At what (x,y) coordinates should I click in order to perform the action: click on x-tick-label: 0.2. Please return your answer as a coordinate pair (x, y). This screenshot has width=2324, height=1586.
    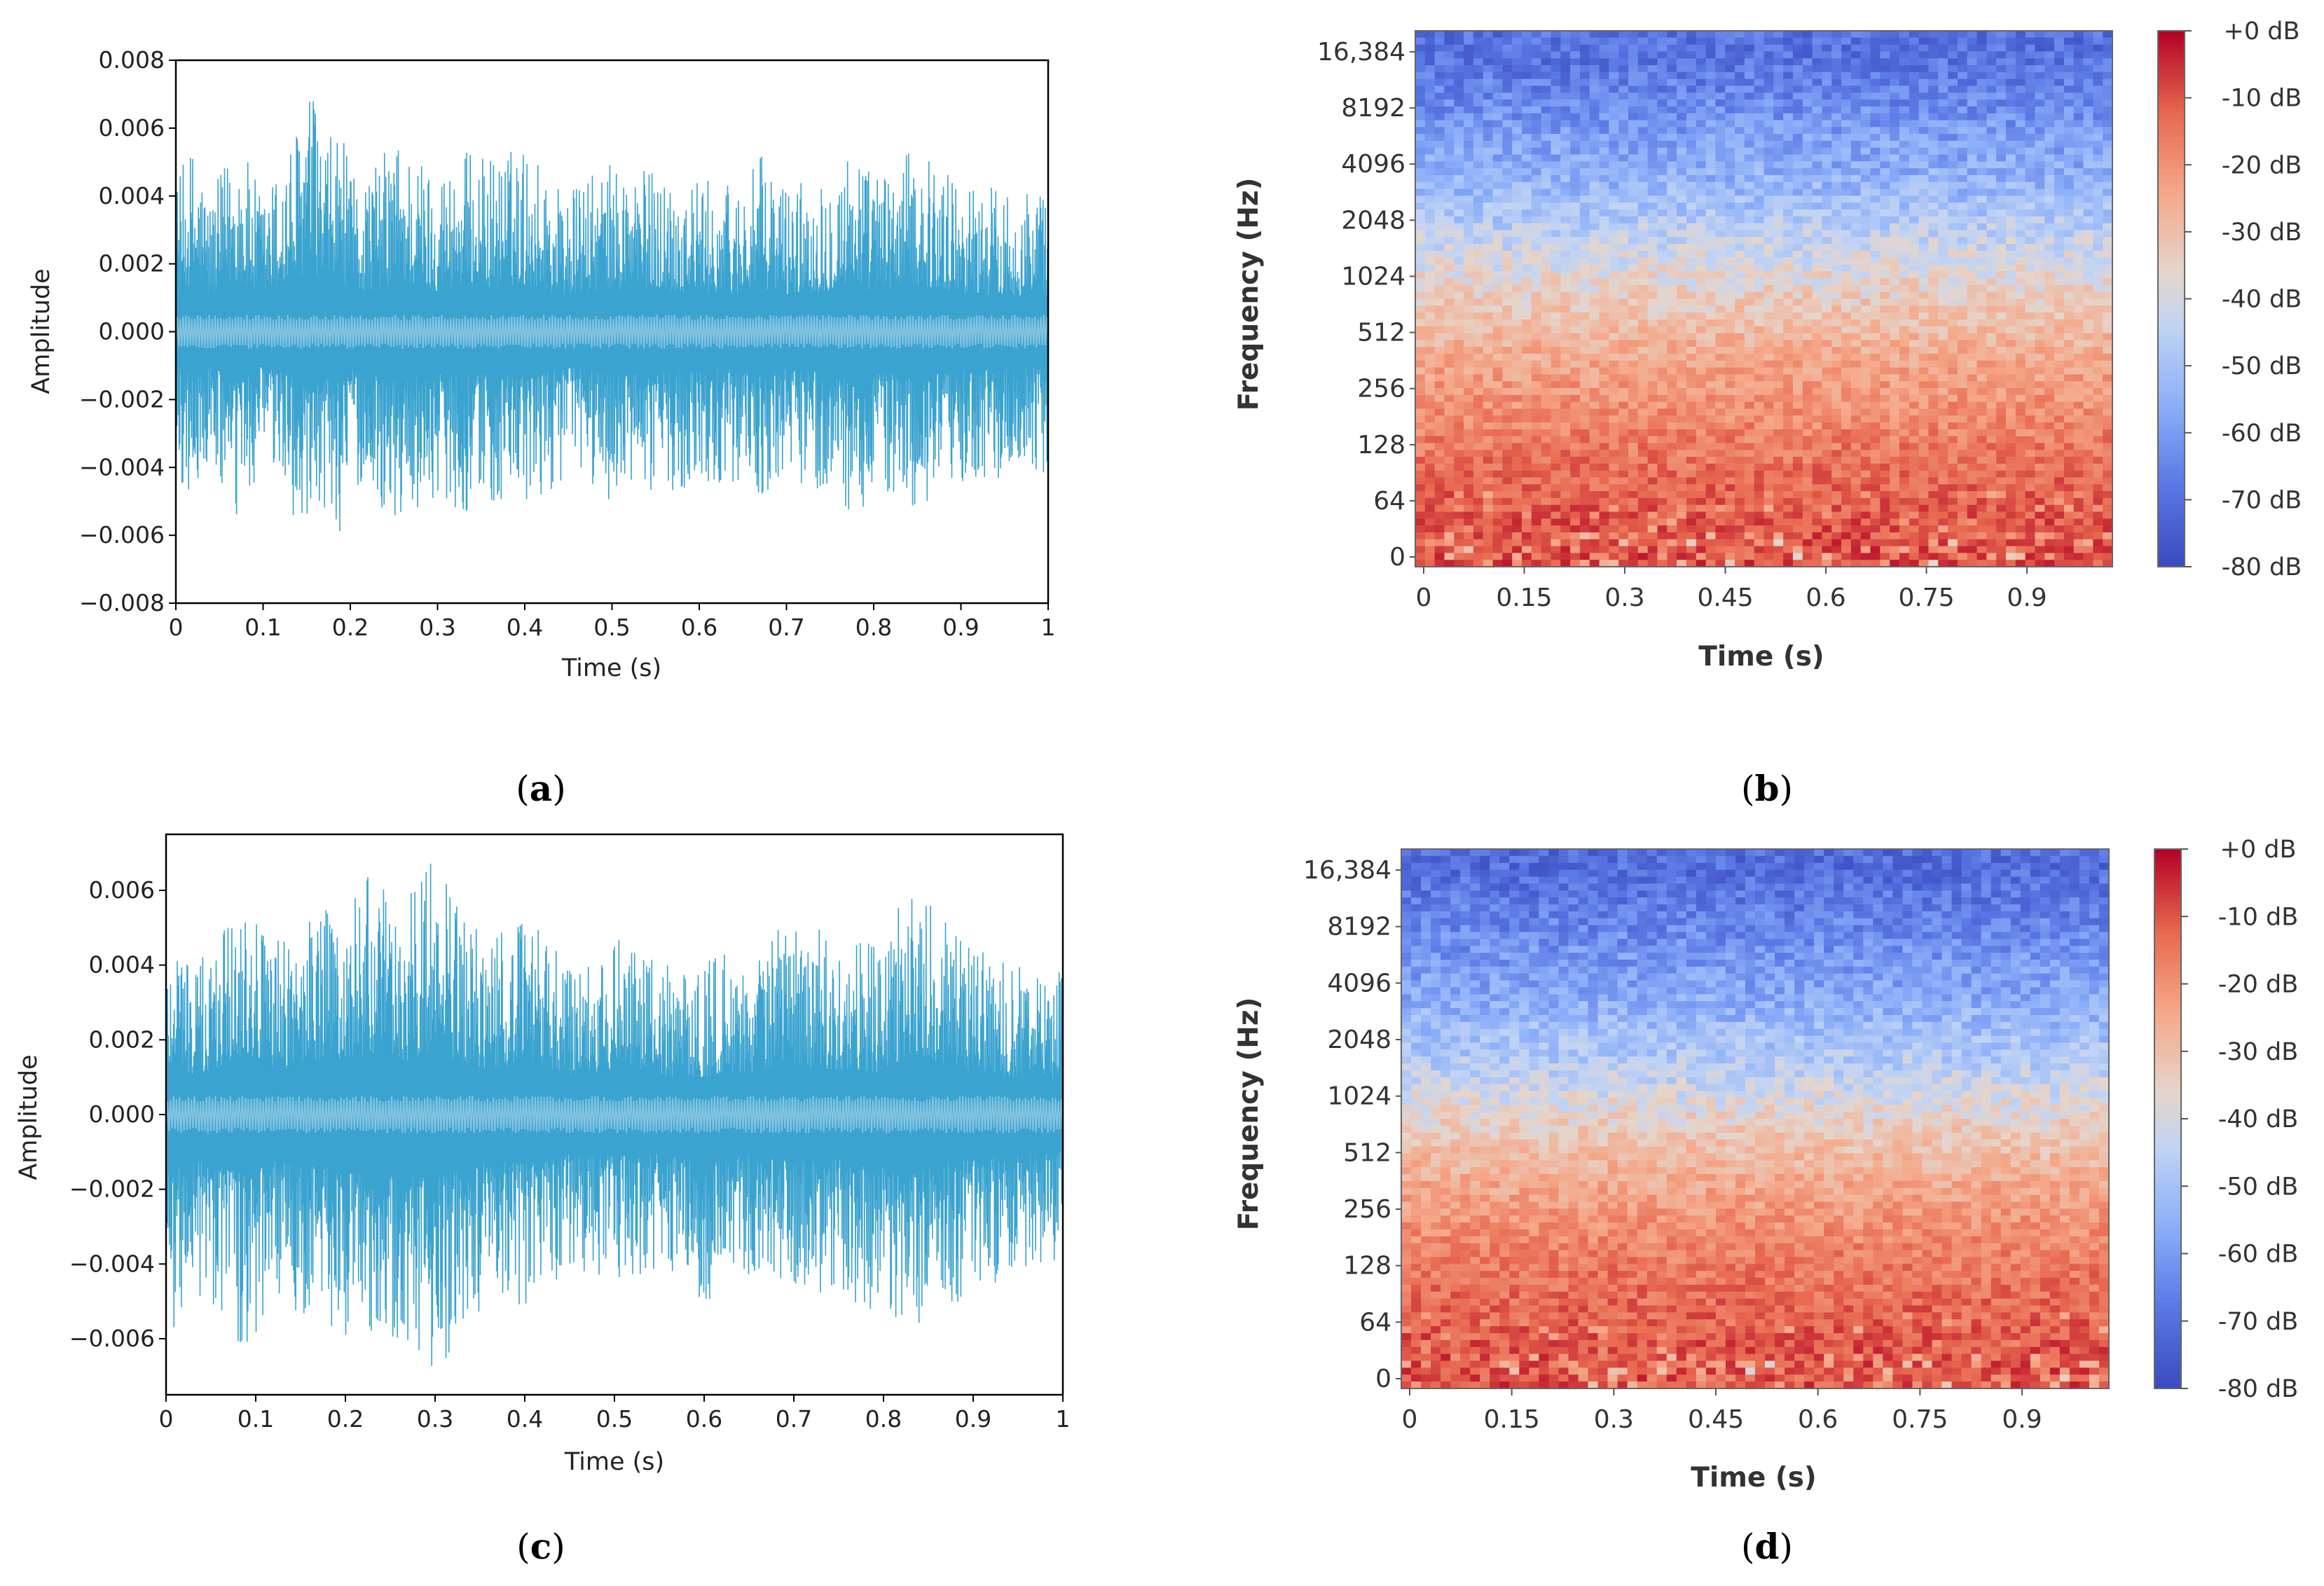
    Looking at the image, I should click on (345, 1419).